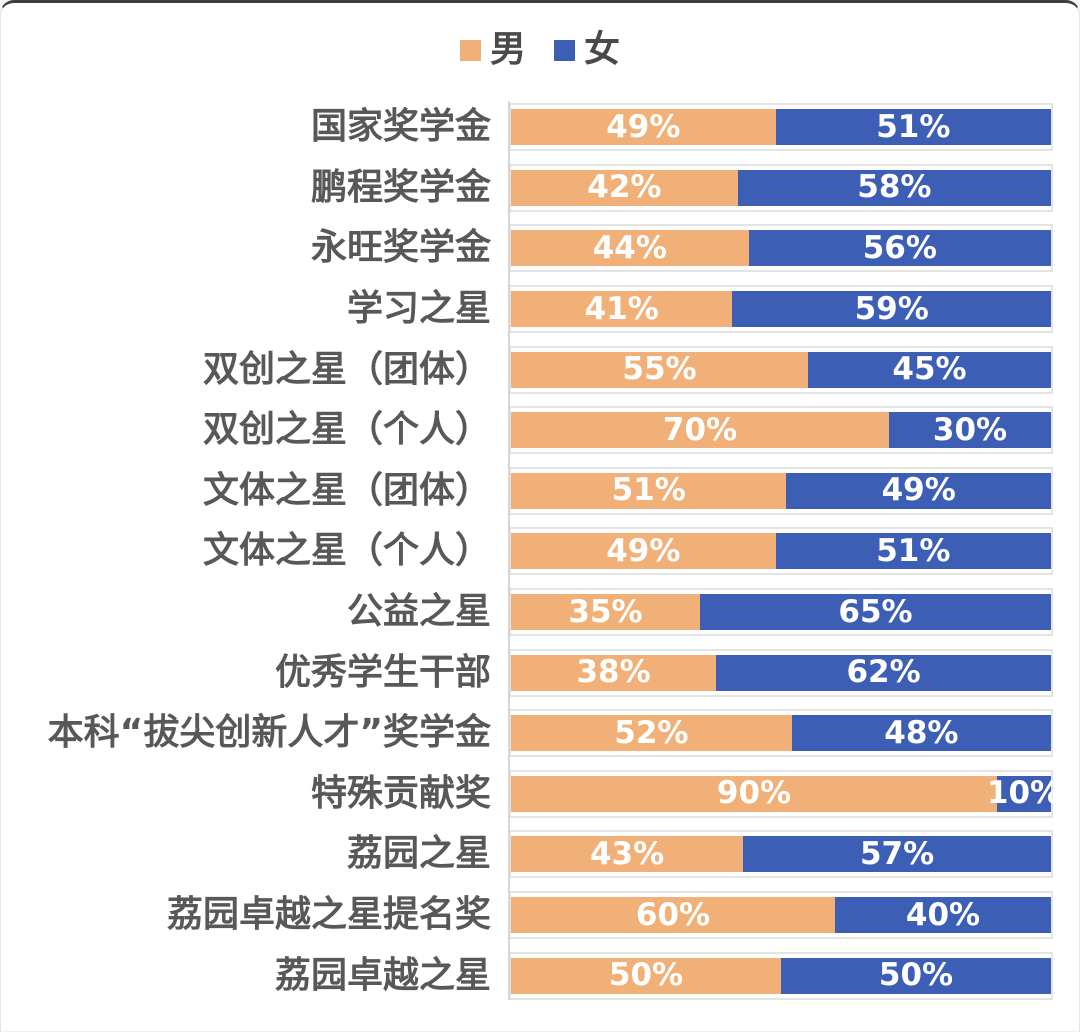  I want to click on chart-row: 双创之星（团体） 55% 45%, so click(540, 369).